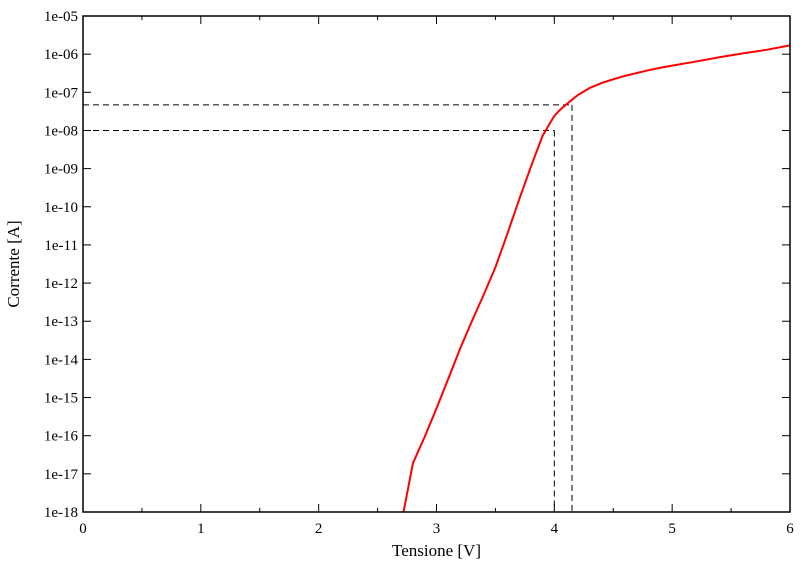 Image resolution: width=807 pixels, height=566 pixels. I want to click on x-tick-label: 3, so click(437, 529).